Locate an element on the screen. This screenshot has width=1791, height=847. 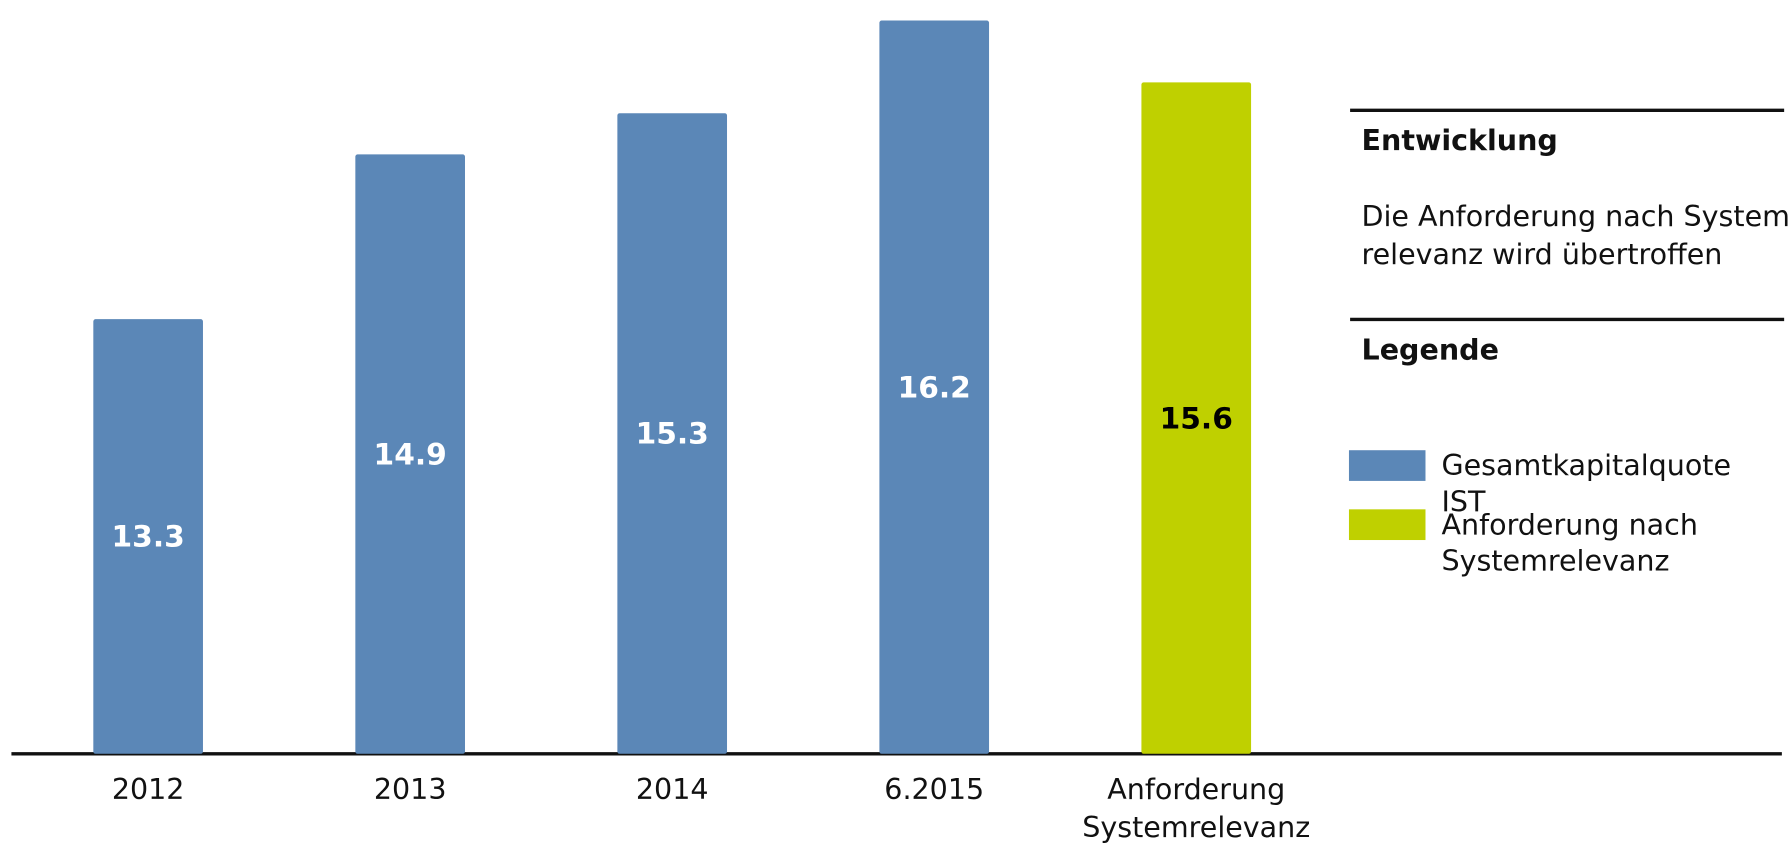
value-label: 15.6 is located at coordinates (1196, 418).